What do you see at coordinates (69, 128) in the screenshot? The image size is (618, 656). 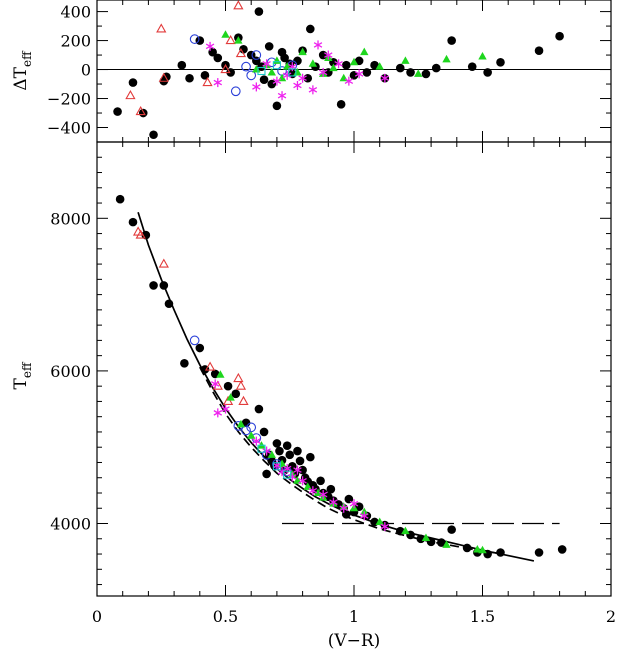 I see `top-y-tick-label: −400` at bounding box center [69, 128].